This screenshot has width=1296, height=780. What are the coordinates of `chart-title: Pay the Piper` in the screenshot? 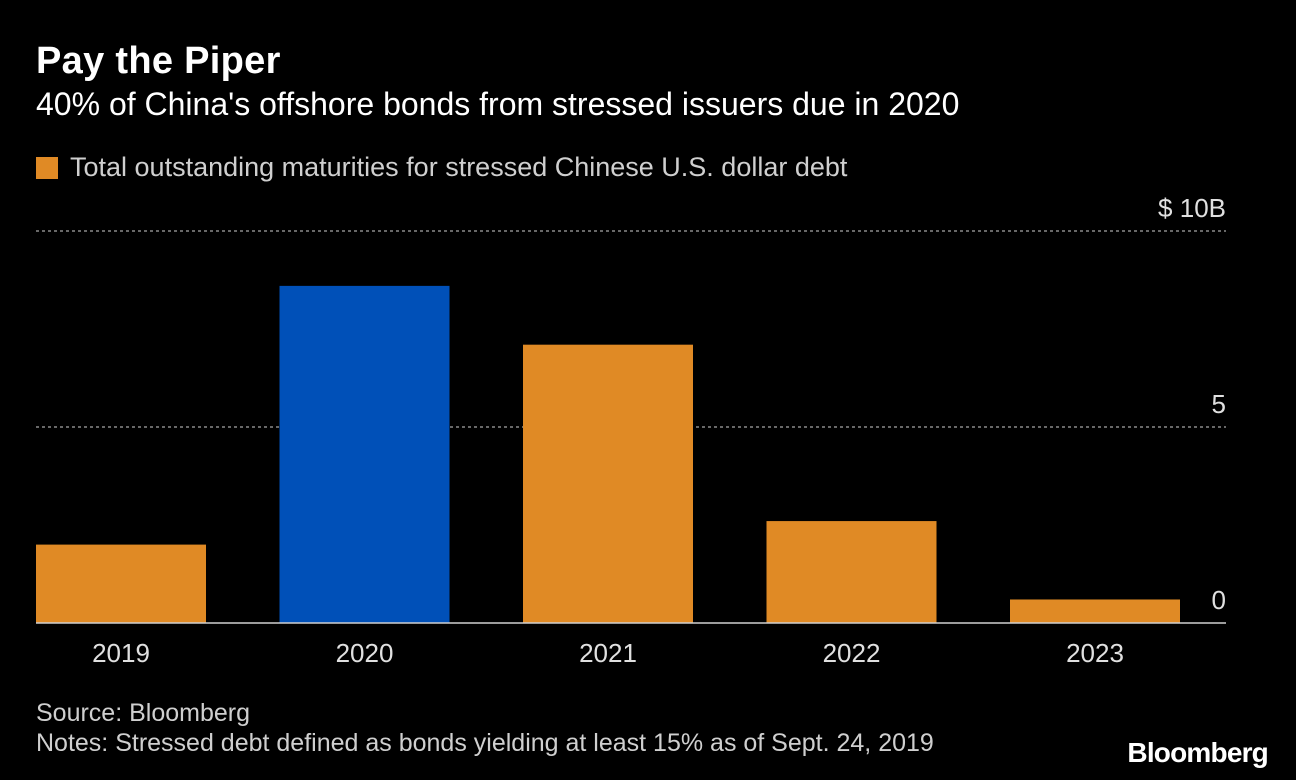 It's located at (158, 61).